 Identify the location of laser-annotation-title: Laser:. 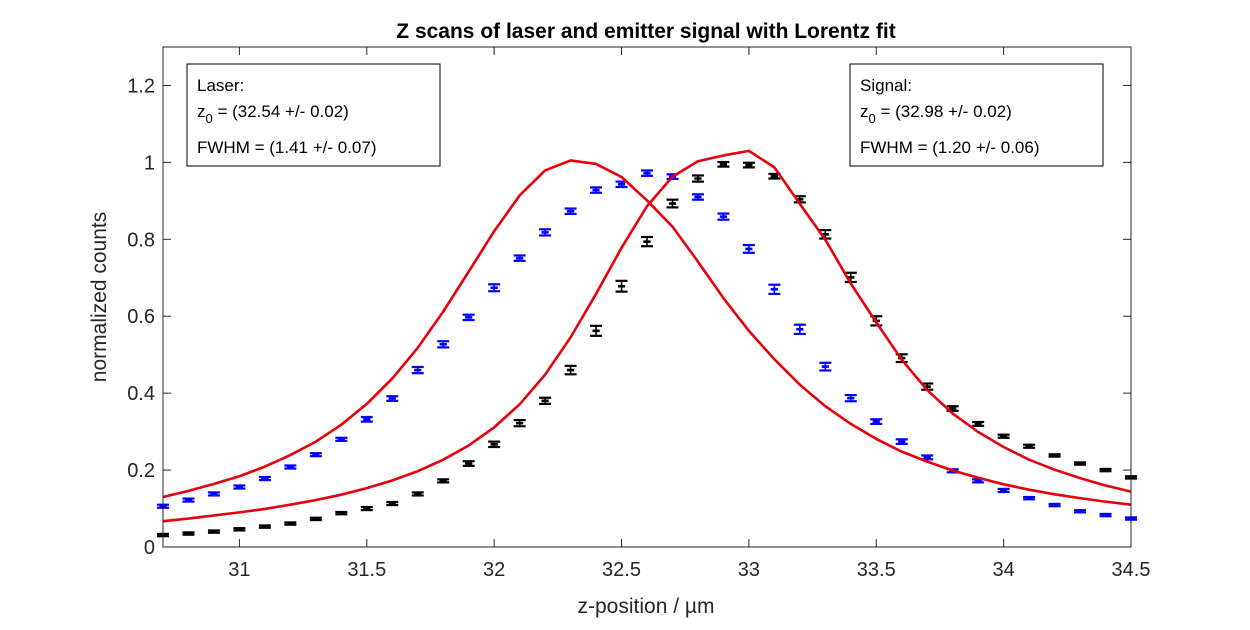
(220, 85).